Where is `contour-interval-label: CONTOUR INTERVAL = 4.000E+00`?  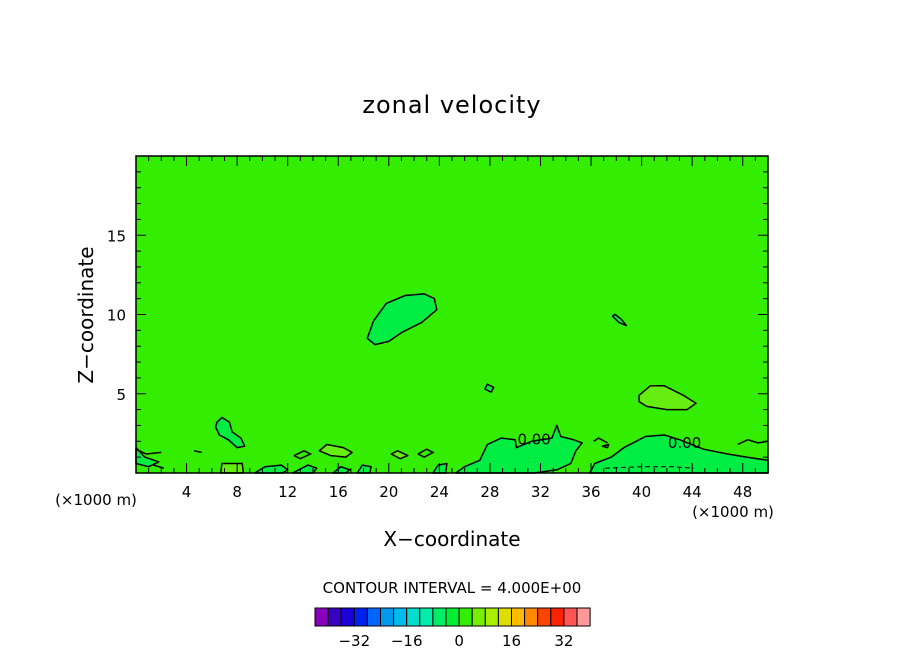 contour-interval-label: CONTOUR INTERVAL = 4.000E+00 is located at coordinates (452, 588).